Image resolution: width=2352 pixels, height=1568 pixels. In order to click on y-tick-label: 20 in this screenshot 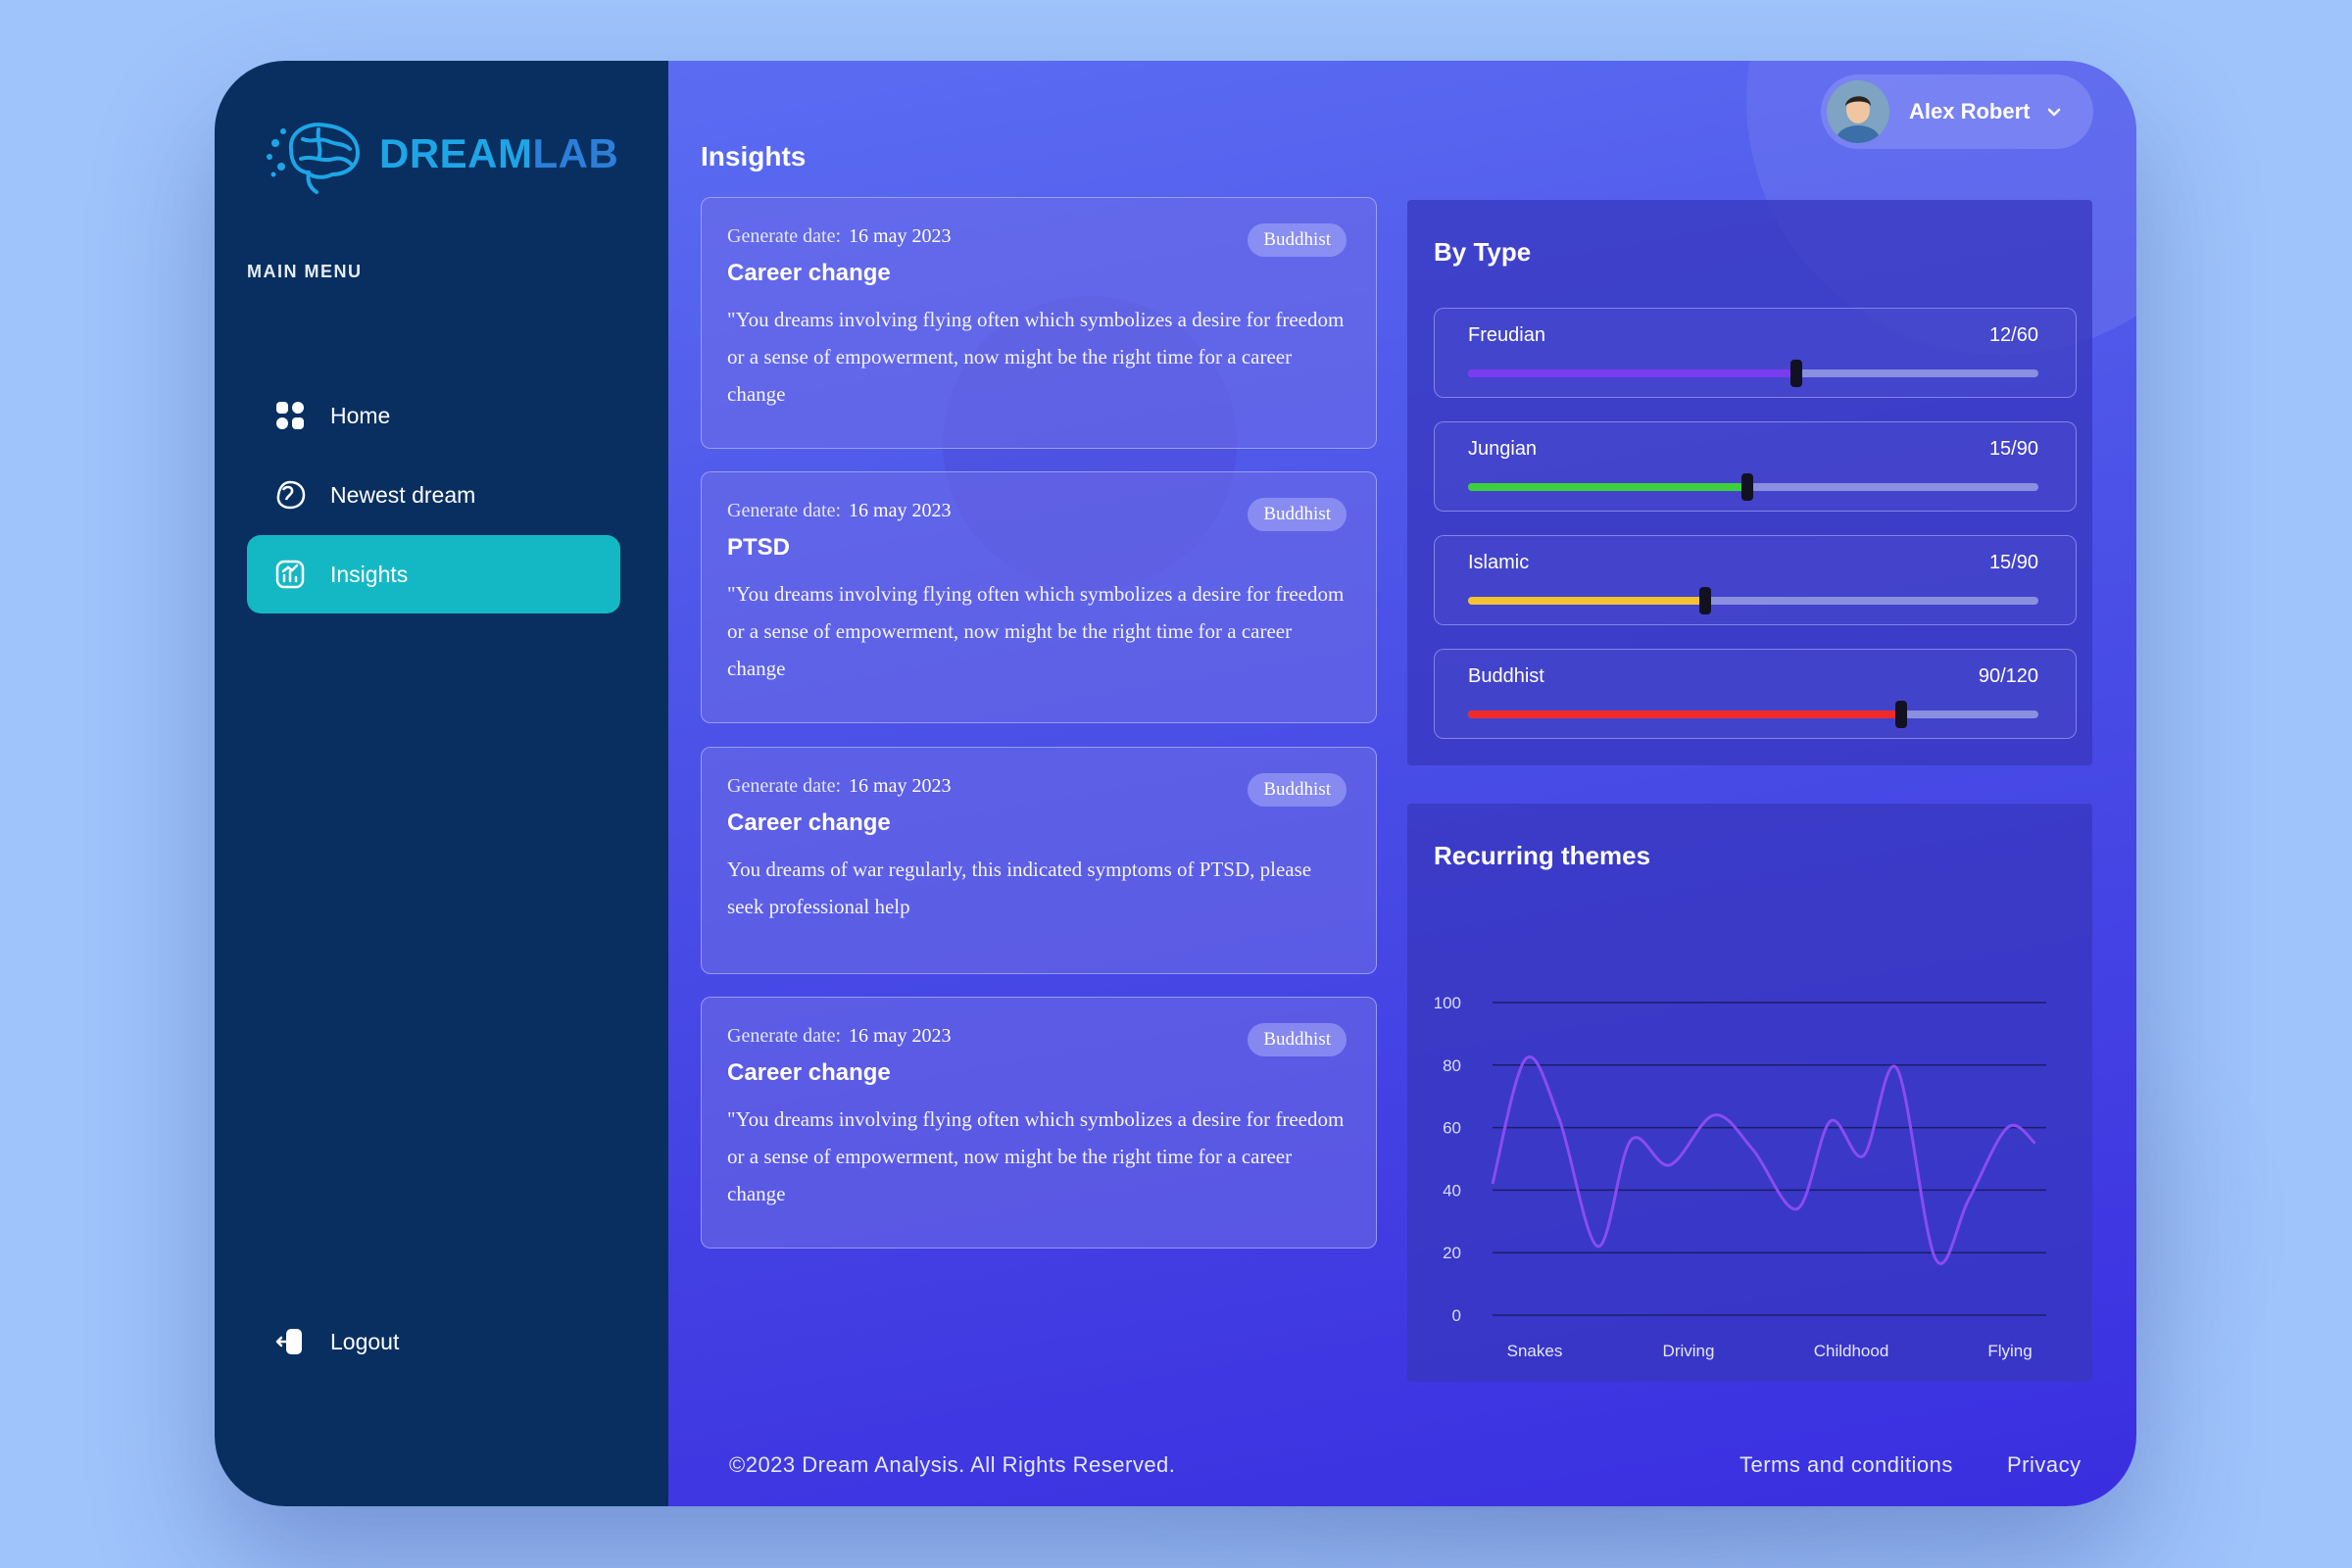, I will do `click(1452, 1253)`.